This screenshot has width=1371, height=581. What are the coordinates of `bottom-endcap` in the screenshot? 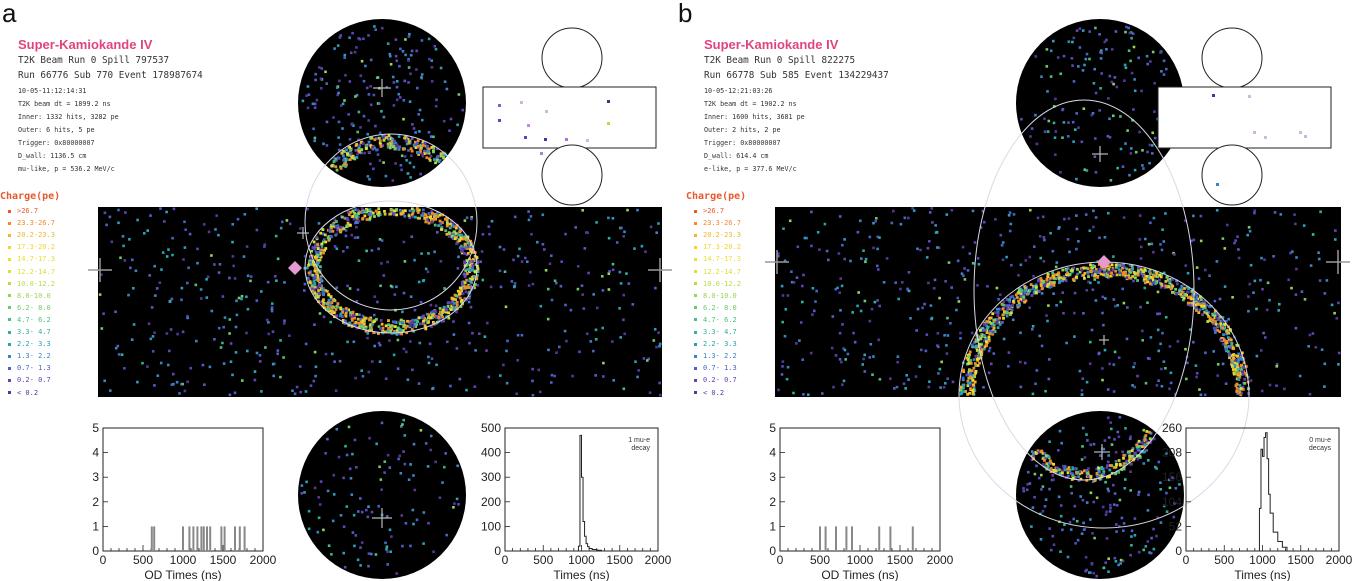 It's located at (1100, 495).